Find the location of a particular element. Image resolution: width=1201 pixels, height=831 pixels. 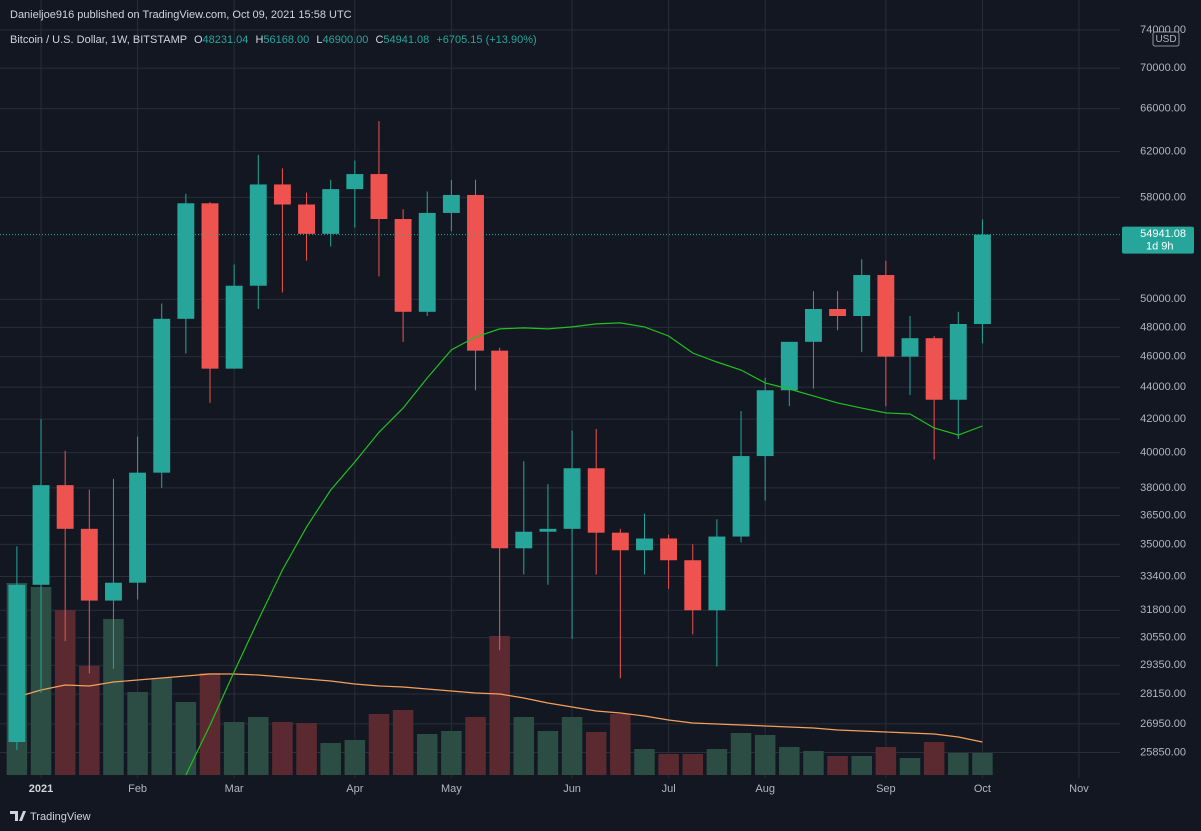

x-tick-label: Apr is located at coordinates (354, 789).